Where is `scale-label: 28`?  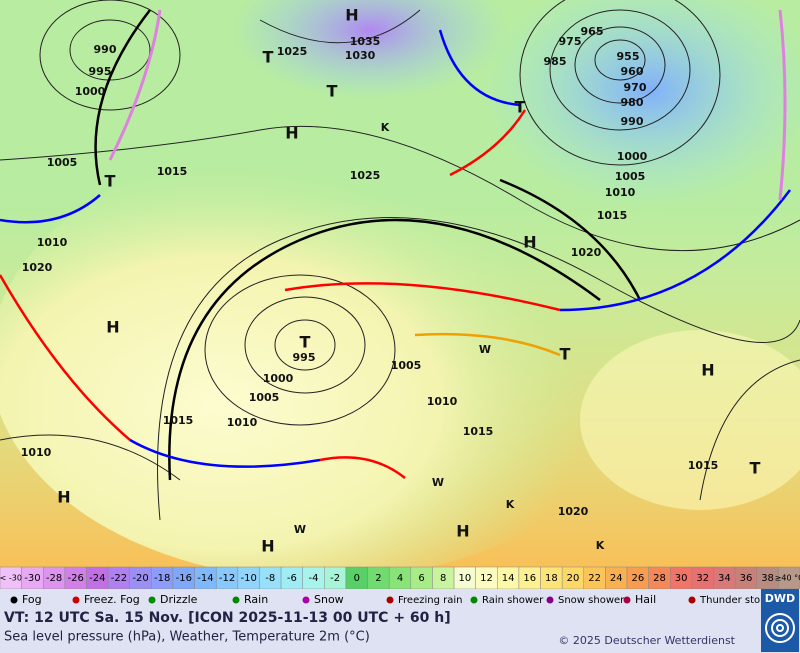 scale-label: 28 is located at coordinates (659, 578).